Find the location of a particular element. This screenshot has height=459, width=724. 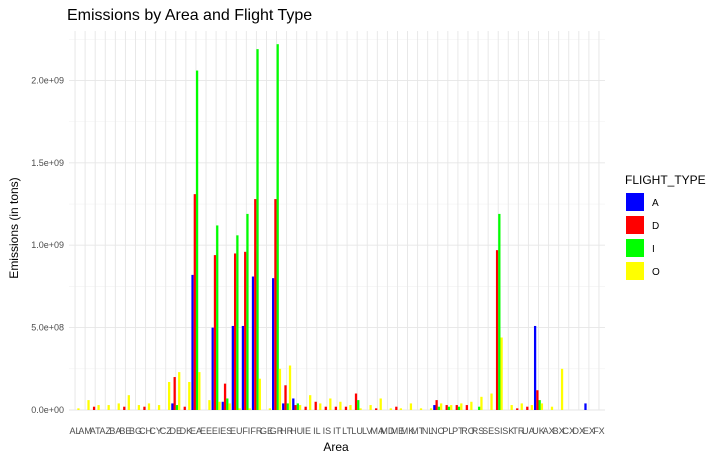

bar-D-IE is located at coordinates (305, 408).